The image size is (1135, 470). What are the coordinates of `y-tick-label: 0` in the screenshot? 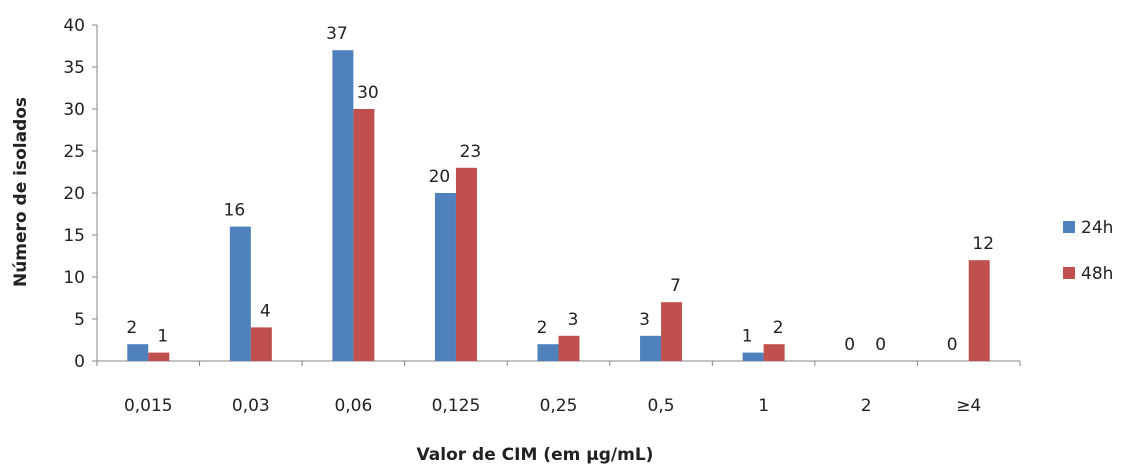 It's located at (79, 362).